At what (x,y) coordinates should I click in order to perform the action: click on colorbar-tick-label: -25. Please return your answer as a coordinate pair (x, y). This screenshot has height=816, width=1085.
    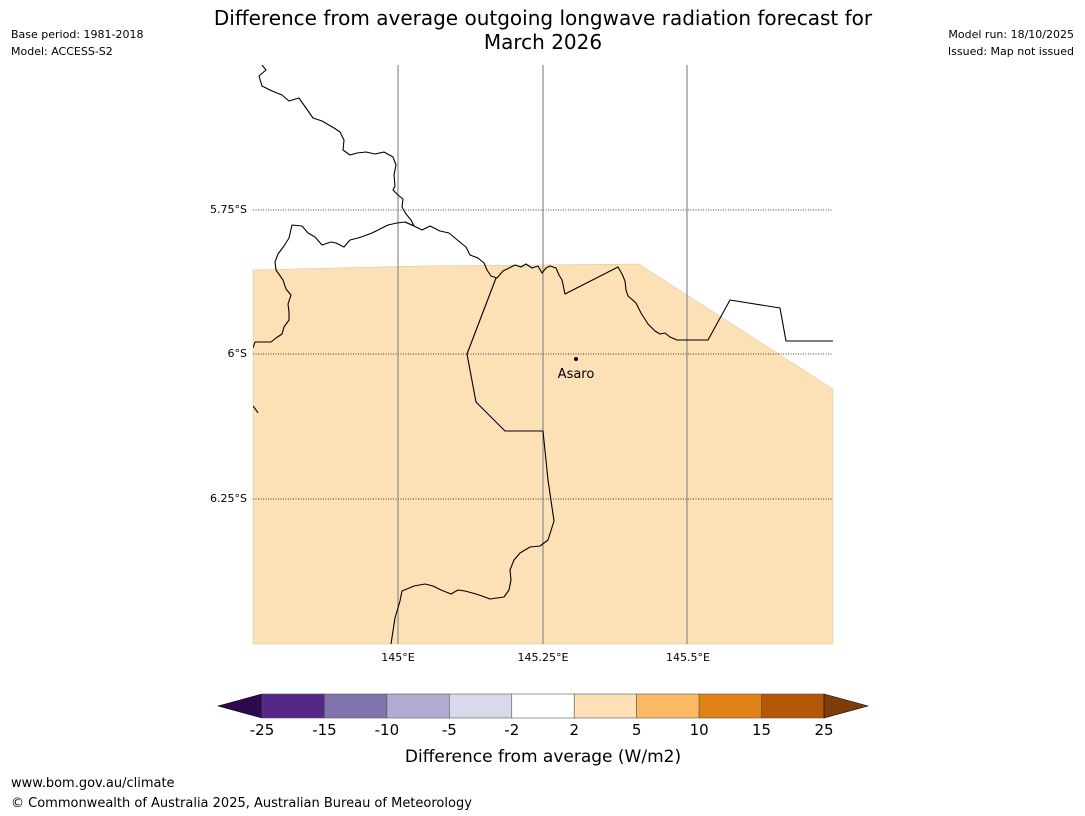
    Looking at the image, I should click on (262, 730).